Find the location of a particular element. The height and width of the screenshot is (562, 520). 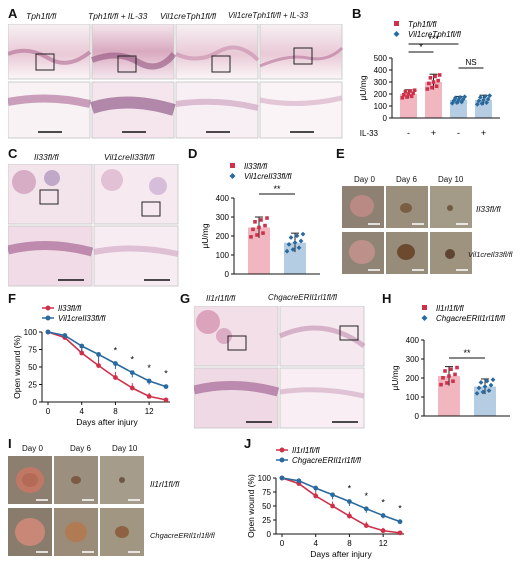

panel-b-y-tick-label-4: 400 is located at coordinates (381, 70).